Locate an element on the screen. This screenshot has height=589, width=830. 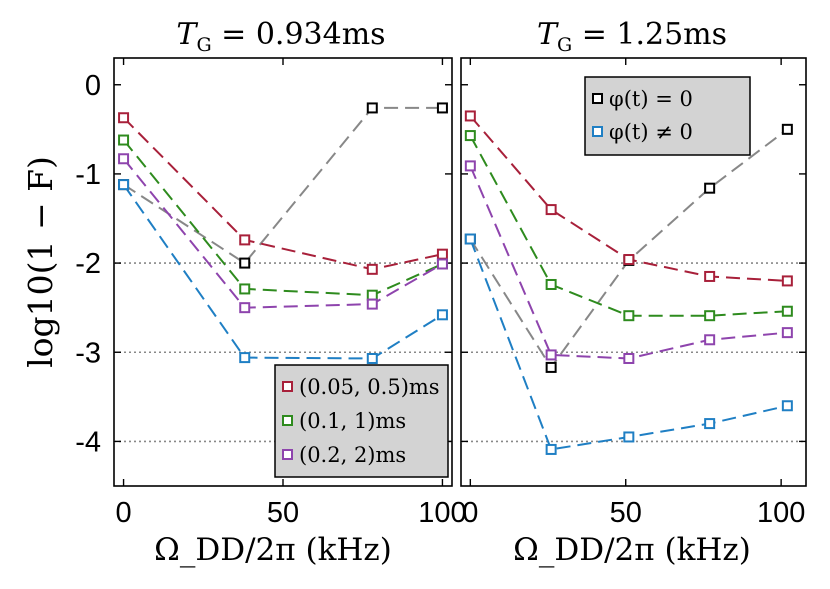
legend-label: (0.05, 0.5)ms is located at coordinates (369, 387).